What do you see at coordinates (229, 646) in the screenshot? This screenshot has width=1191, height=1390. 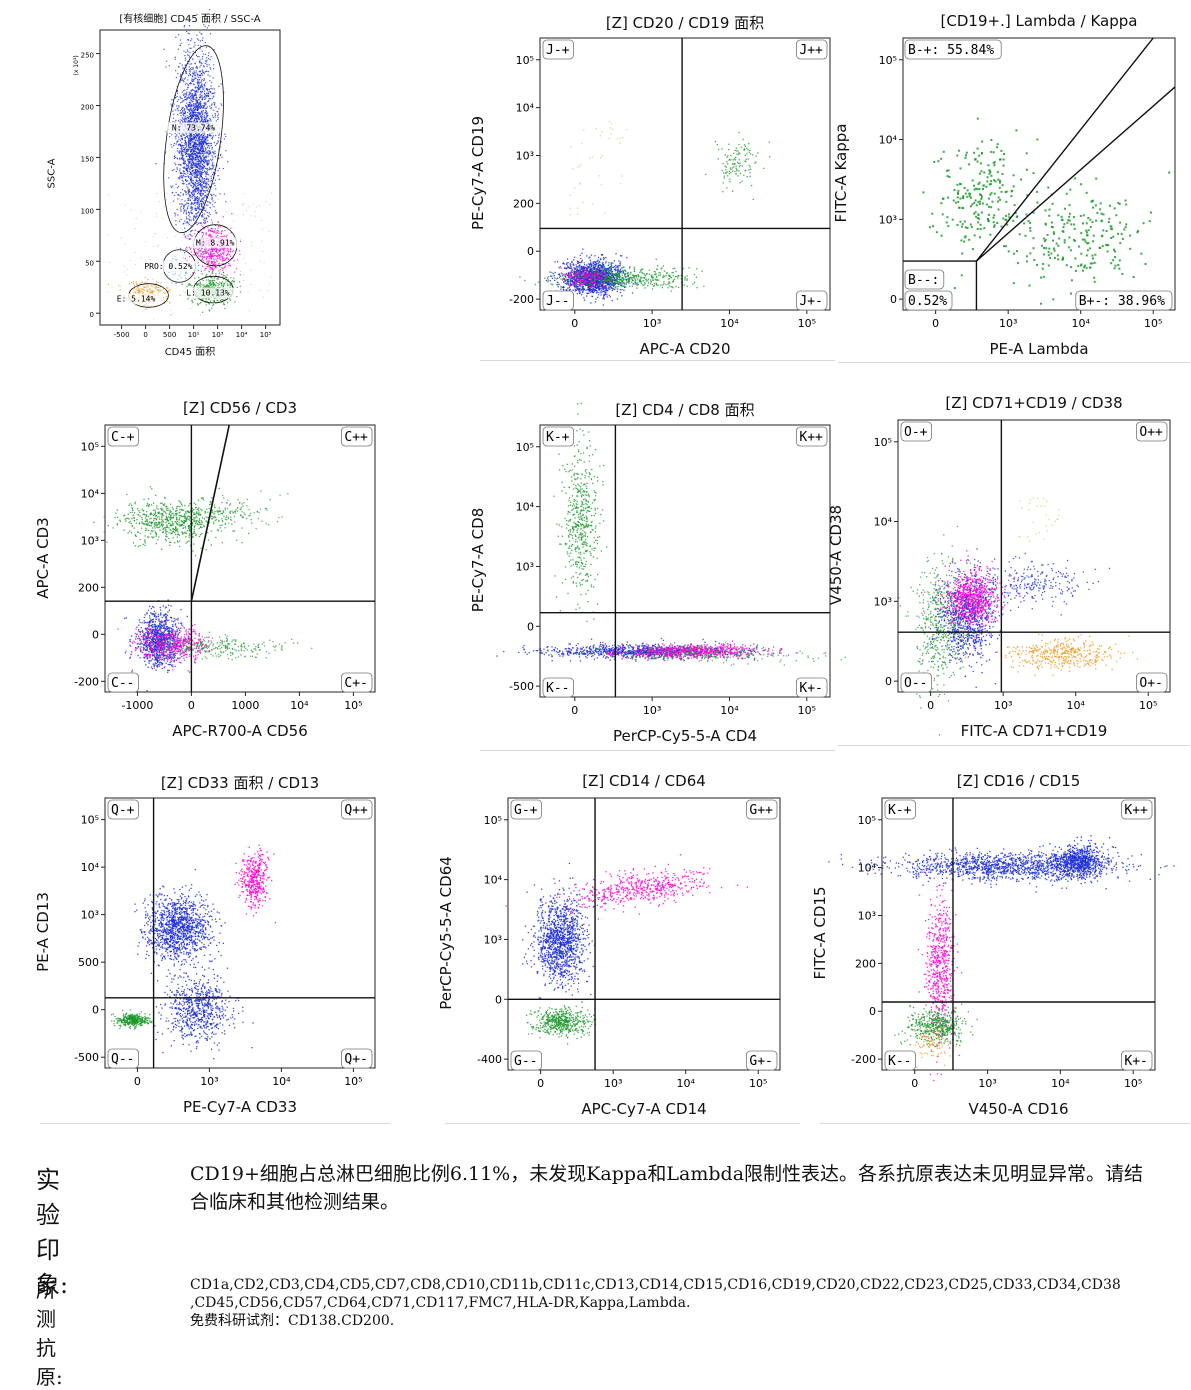 I see `neg-green-population` at bounding box center [229, 646].